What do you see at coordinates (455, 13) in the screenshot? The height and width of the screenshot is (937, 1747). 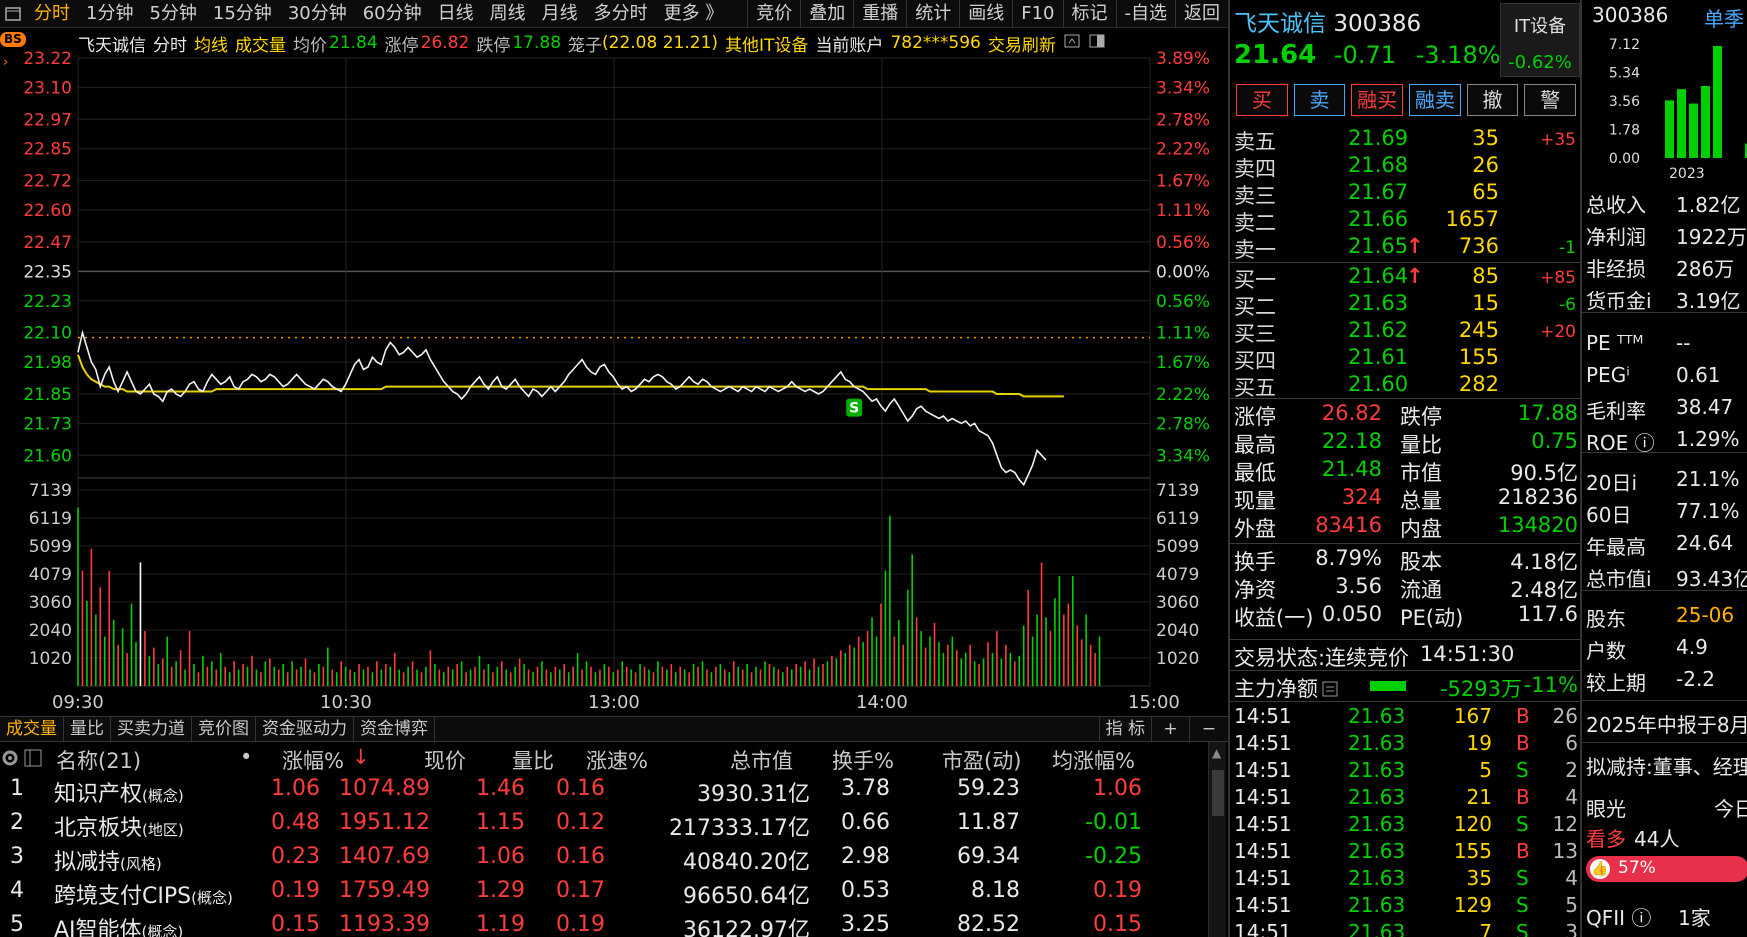 I see `period-tab-daily: 日线` at bounding box center [455, 13].